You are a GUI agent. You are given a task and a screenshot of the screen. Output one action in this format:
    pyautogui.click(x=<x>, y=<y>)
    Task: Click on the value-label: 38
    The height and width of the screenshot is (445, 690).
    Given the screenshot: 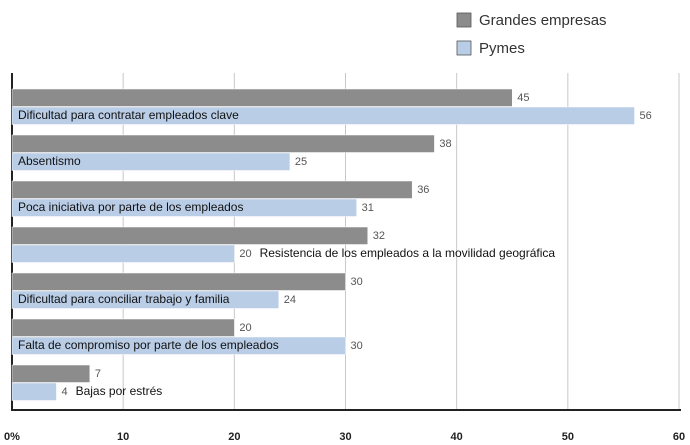 What is the action you would take?
    pyautogui.click(x=445, y=144)
    